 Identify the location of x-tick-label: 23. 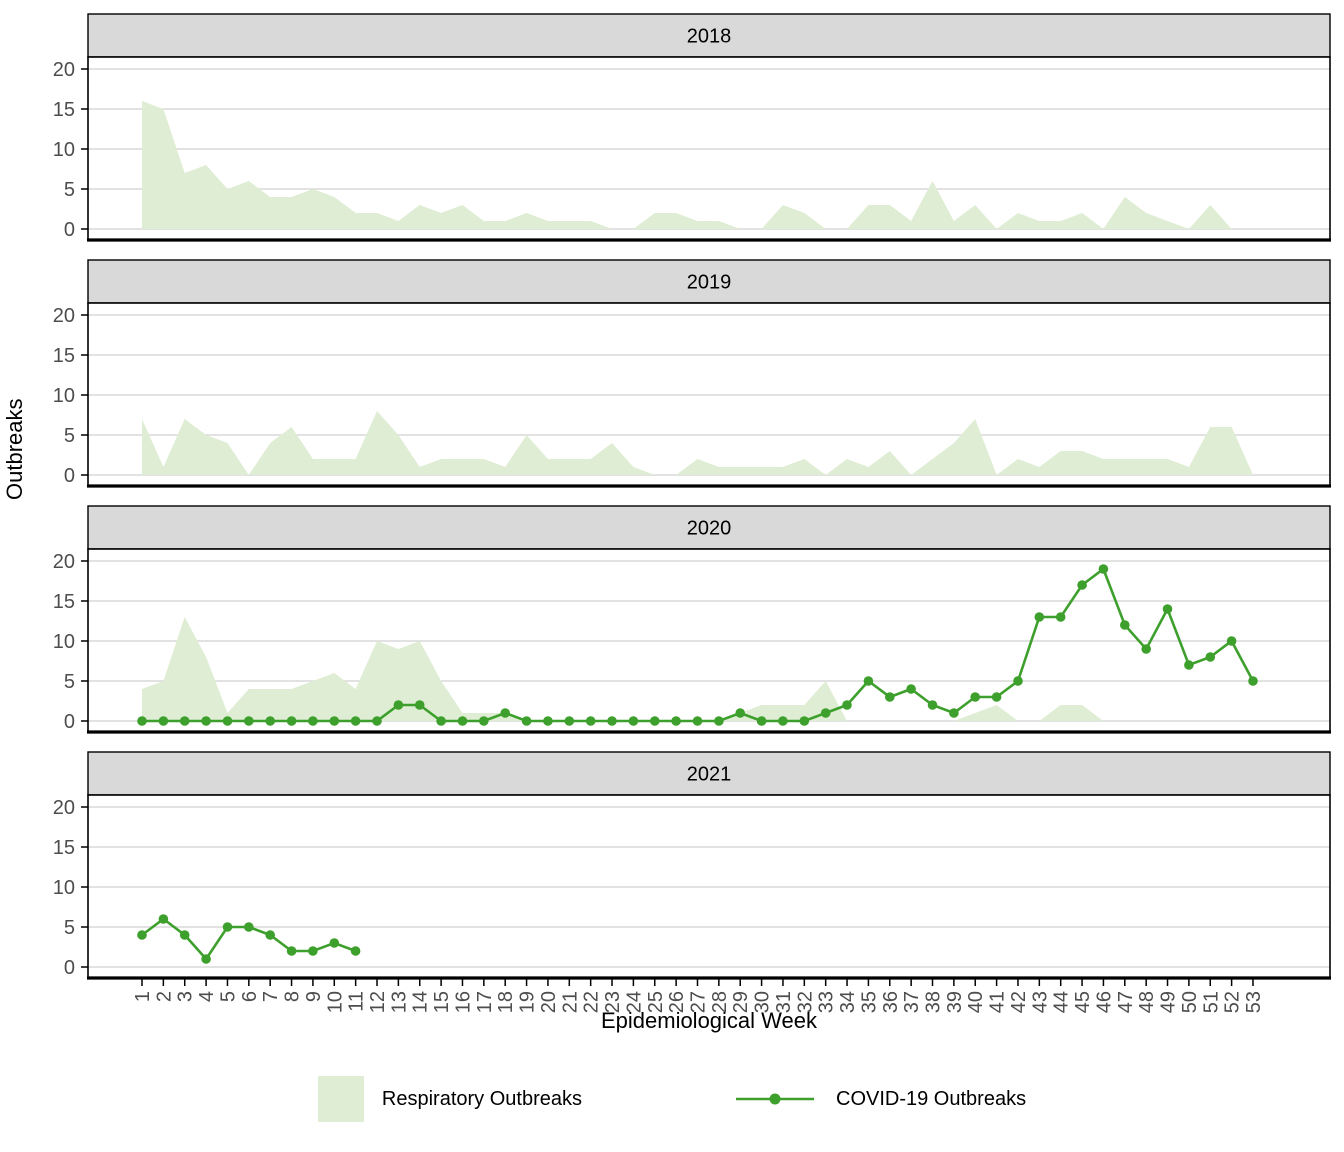
(613, 1002).